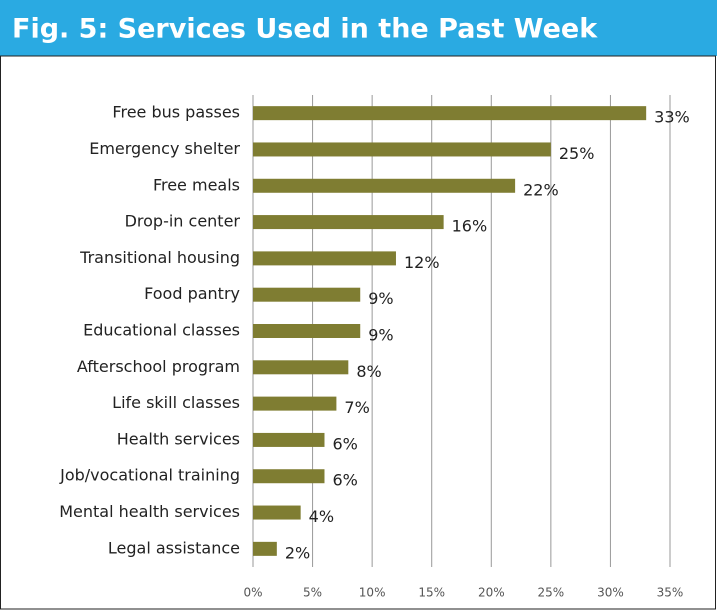 The image size is (717, 610). What do you see at coordinates (196, 184) in the screenshot?
I see `y-tick-label: Free meals` at bounding box center [196, 184].